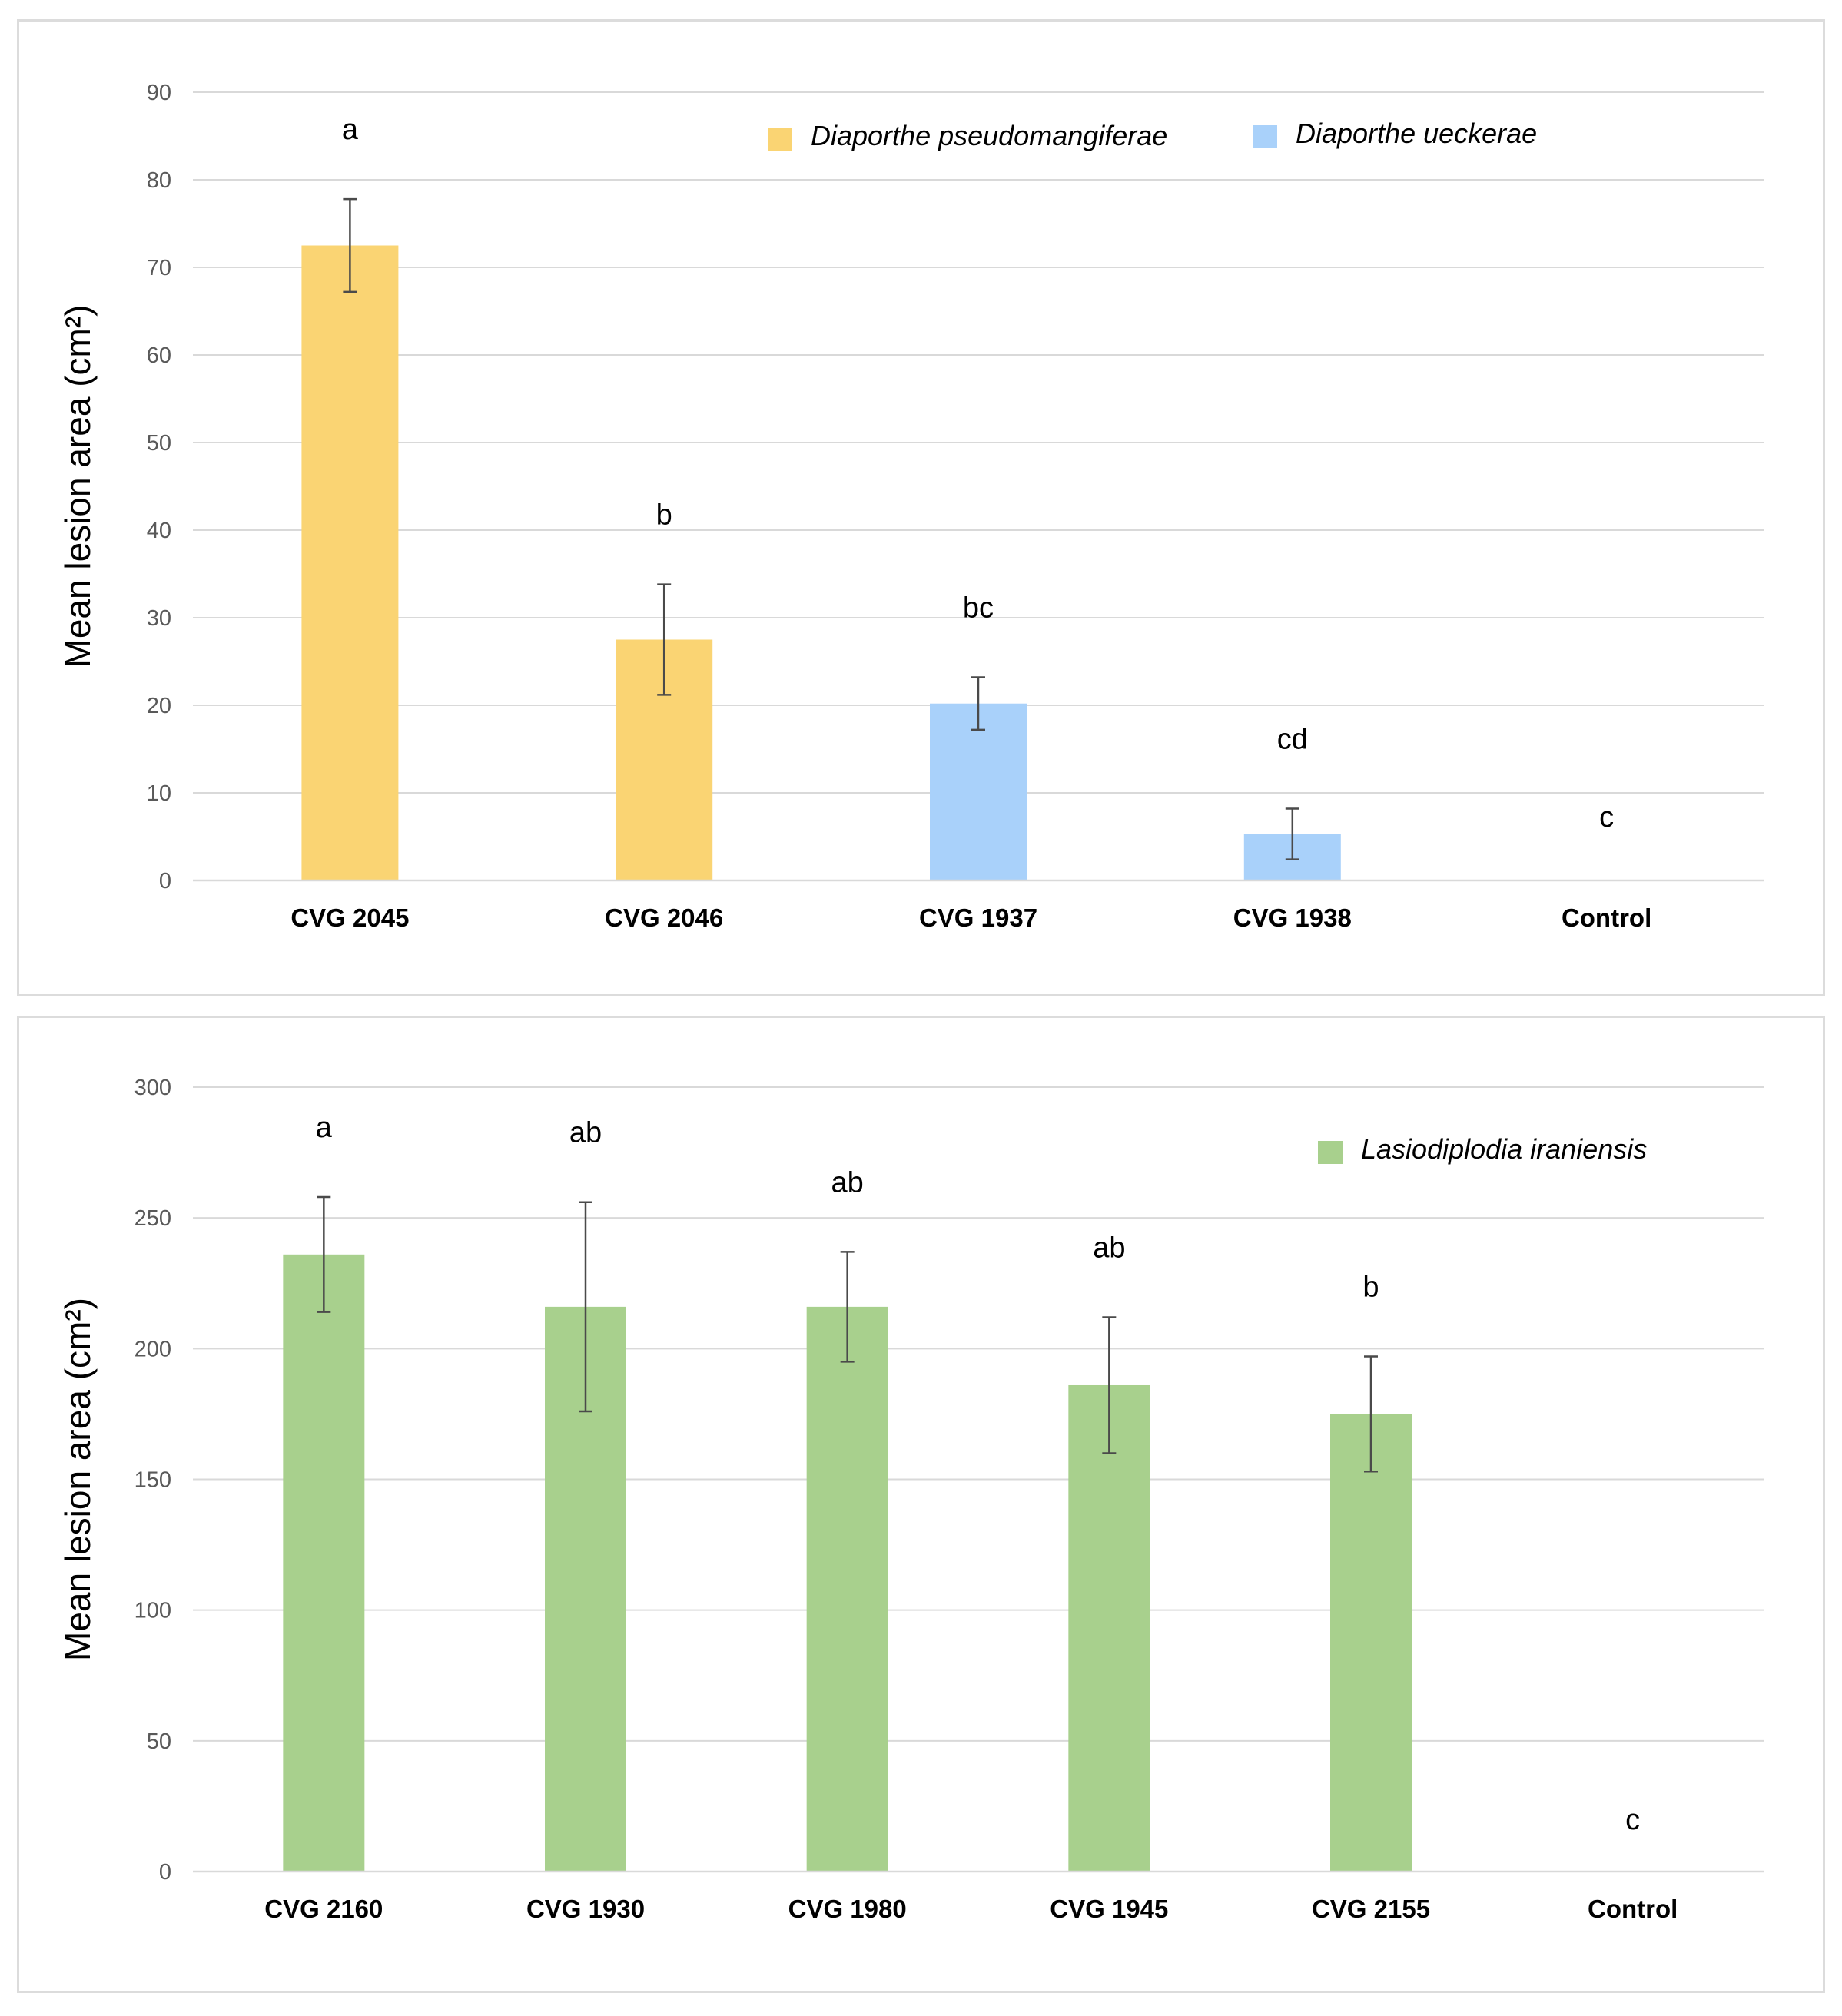  Describe the element at coordinates (1292, 918) in the screenshot. I see `x-tick-label: CVG 1938` at that location.